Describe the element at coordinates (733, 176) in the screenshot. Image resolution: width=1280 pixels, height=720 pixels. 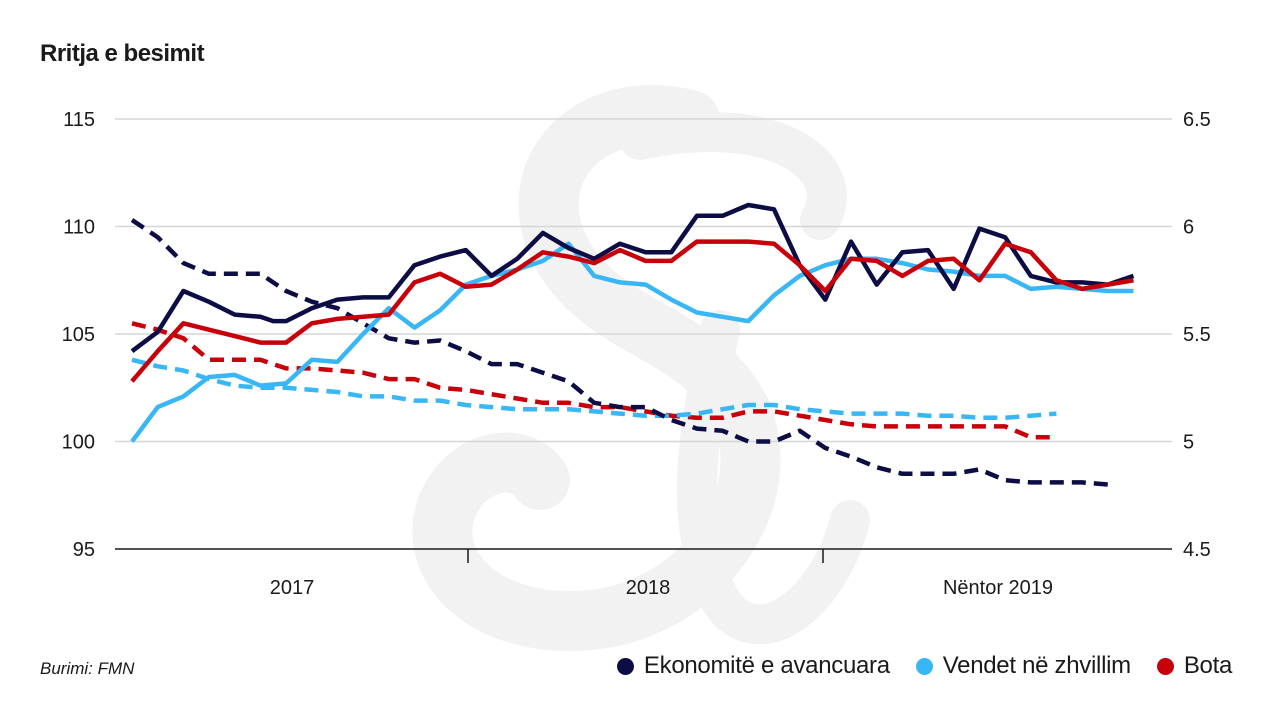
I see `watermark-stroke` at that location.